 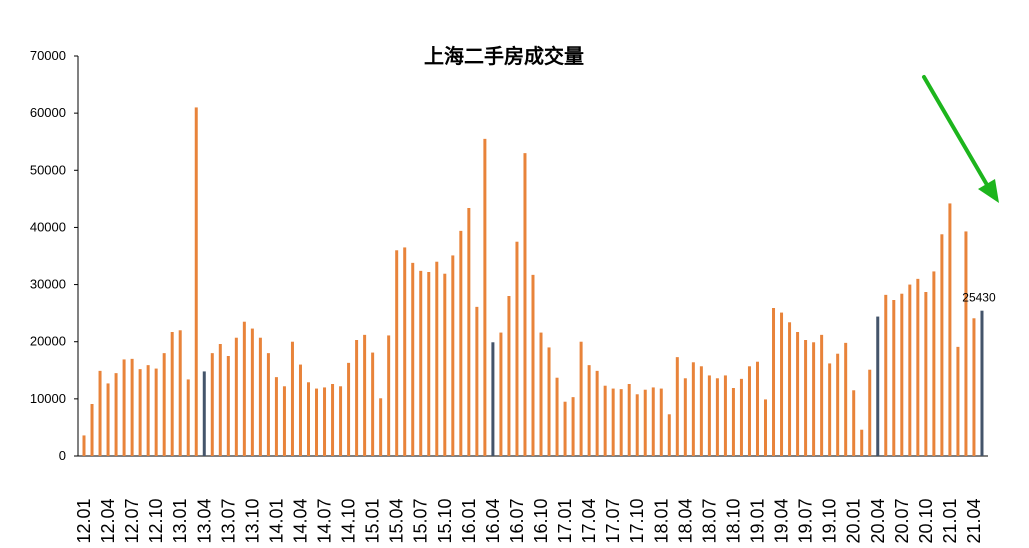 I want to click on data-label: 25430, so click(x=979, y=298).